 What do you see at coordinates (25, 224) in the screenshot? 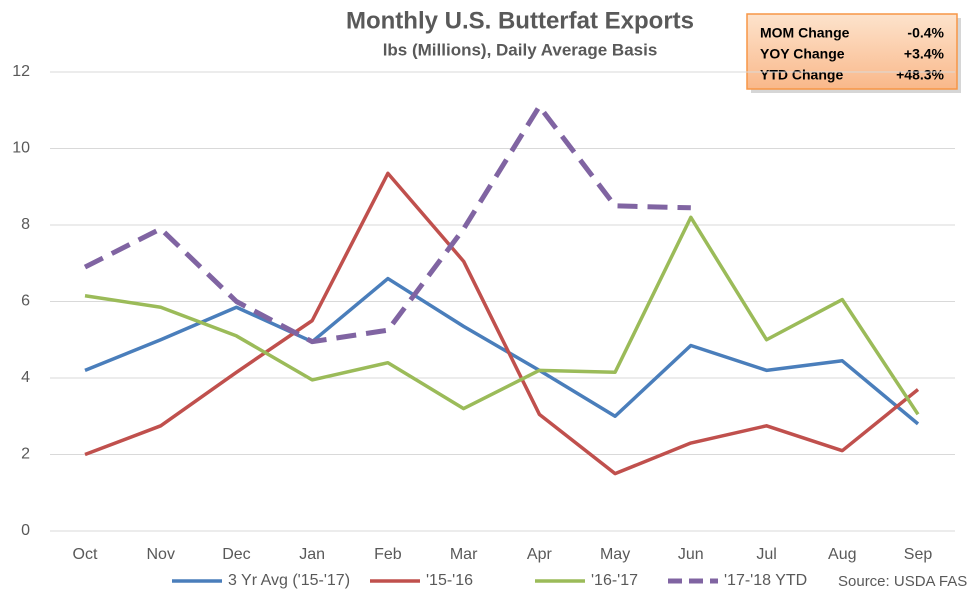
I see `y-tick-label: 8` at bounding box center [25, 224].